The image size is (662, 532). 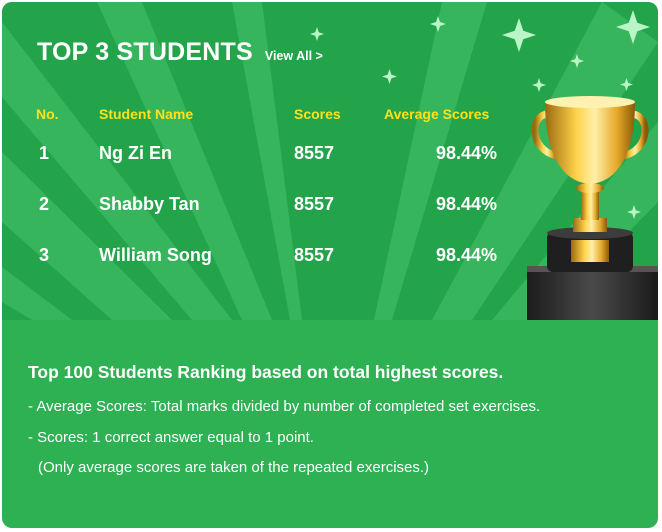 I want to click on student-name: William Song, so click(x=155, y=255).